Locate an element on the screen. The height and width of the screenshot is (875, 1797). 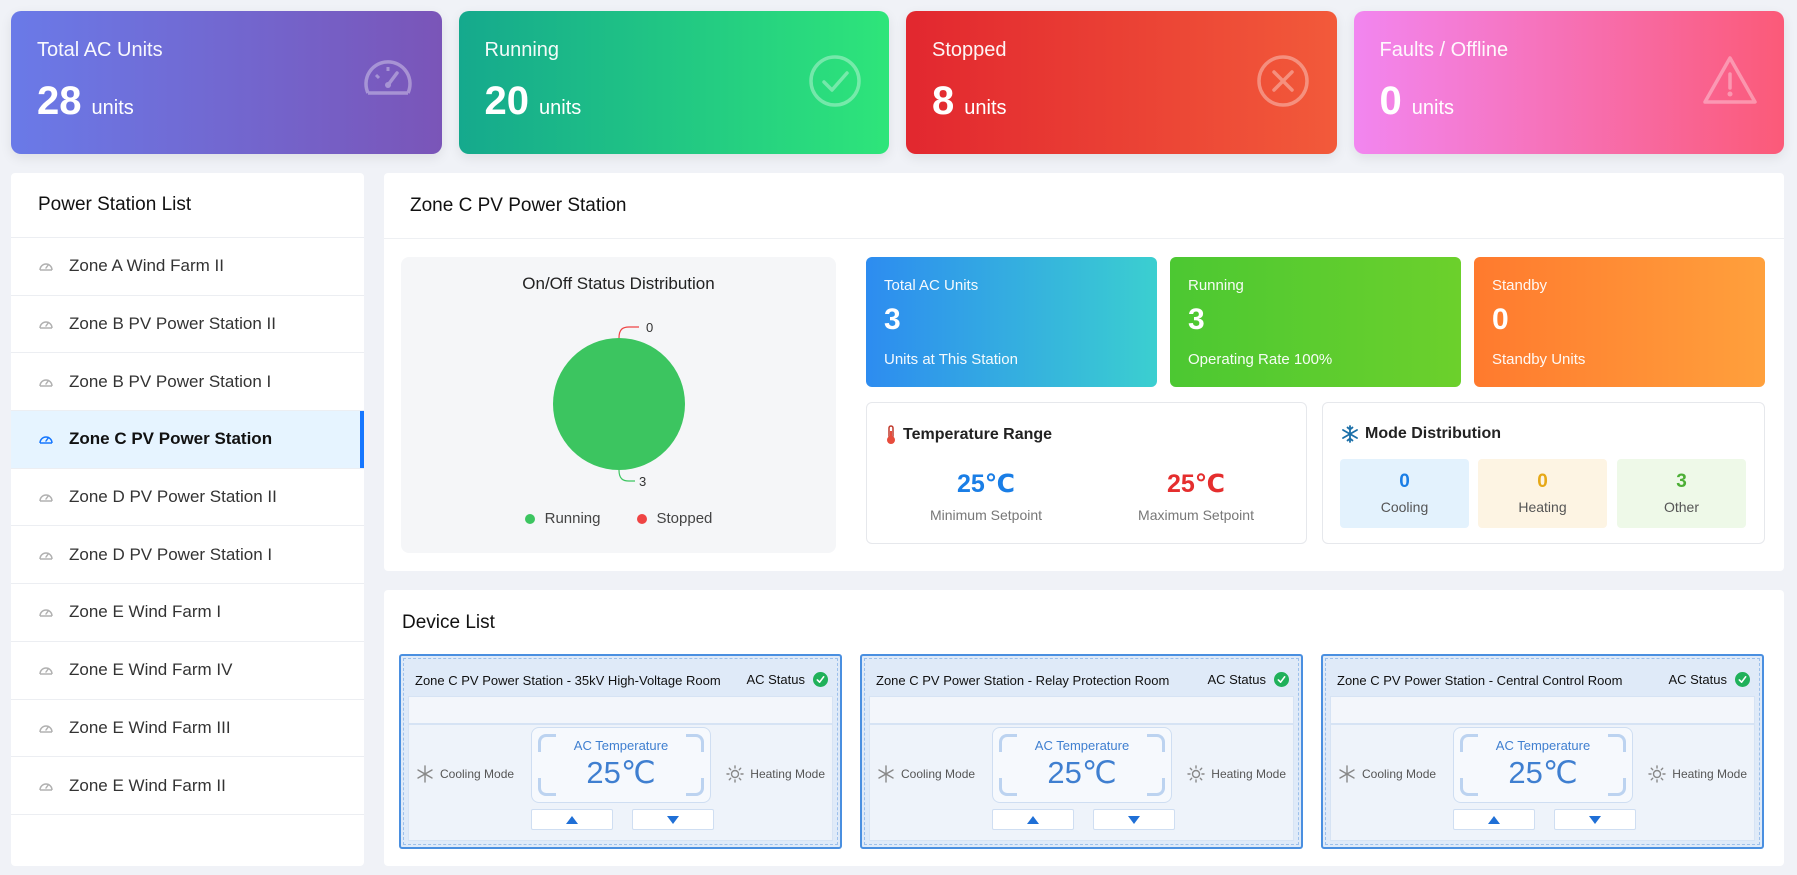
kpi-number: 0 is located at coordinates (1390, 101).